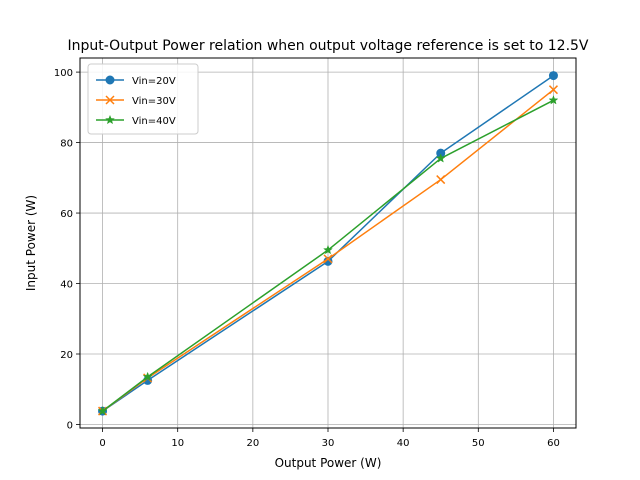  Describe the element at coordinates (403, 443) in the screenshot. I see `x-tick-label: 40` at that location.